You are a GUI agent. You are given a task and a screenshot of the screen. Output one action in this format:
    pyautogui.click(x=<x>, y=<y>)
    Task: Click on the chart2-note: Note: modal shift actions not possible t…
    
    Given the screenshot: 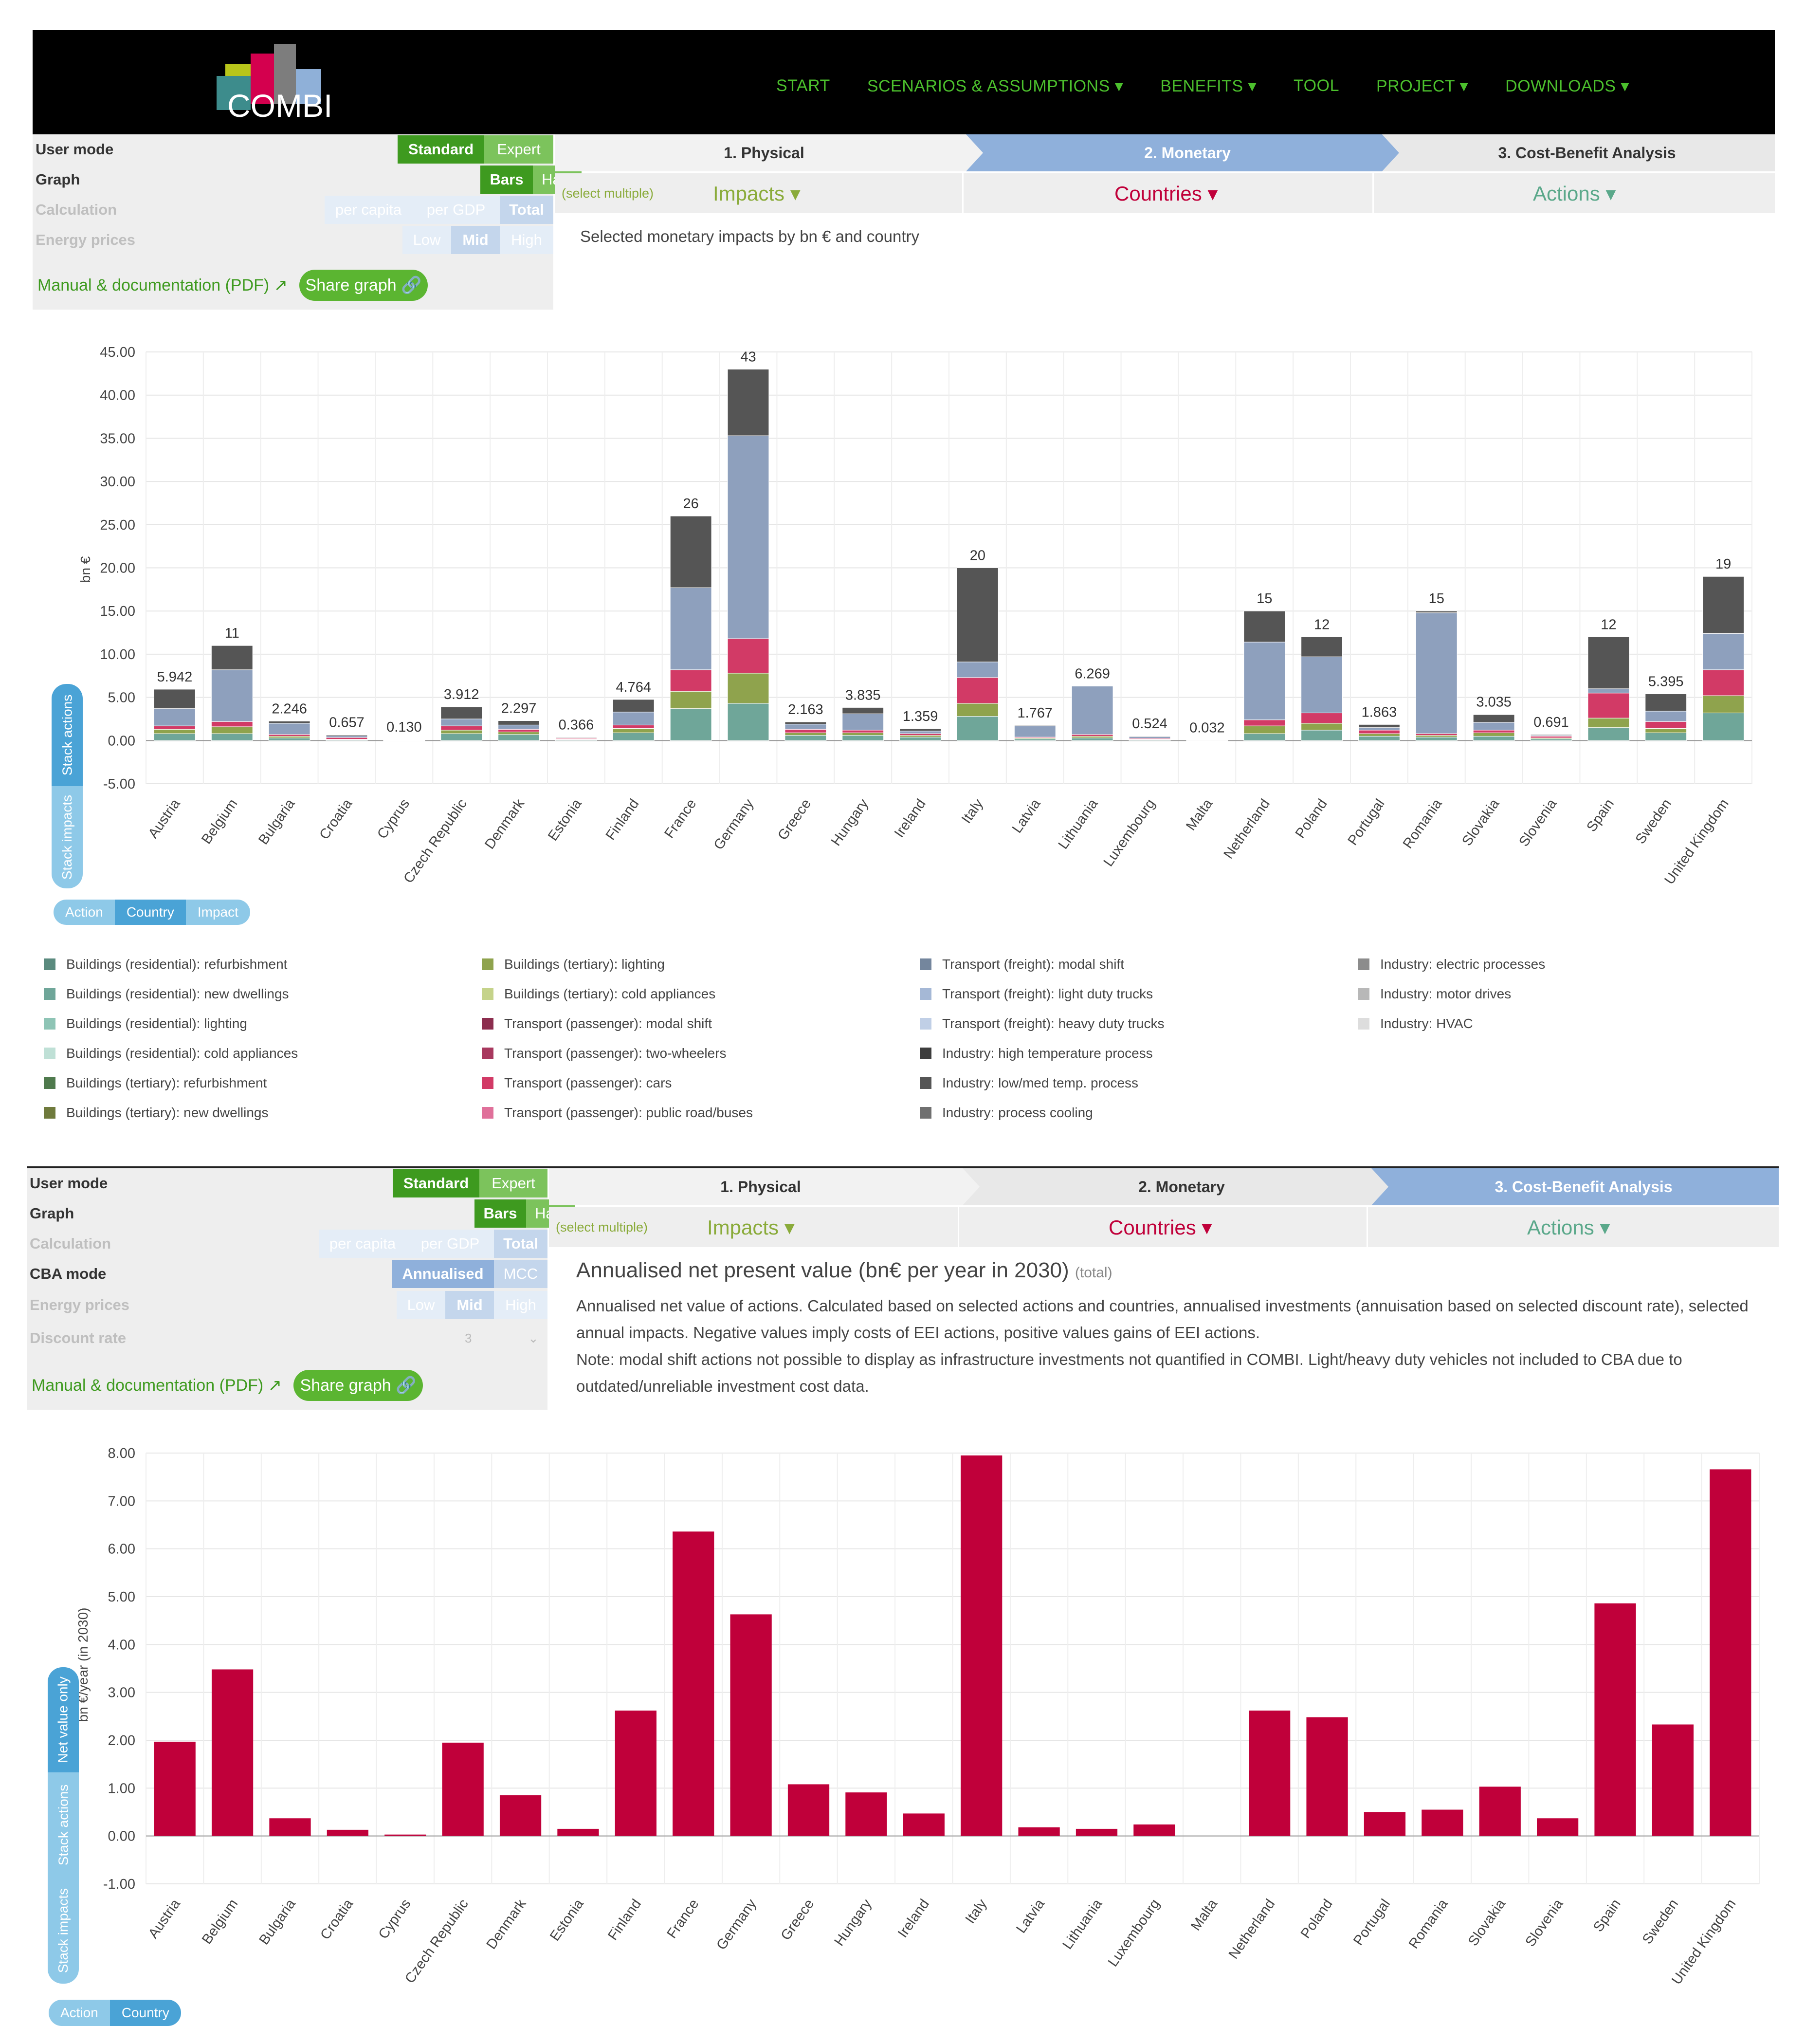 What is the action you would take?
    pyautogui.click(x=1129, y=1372)
    